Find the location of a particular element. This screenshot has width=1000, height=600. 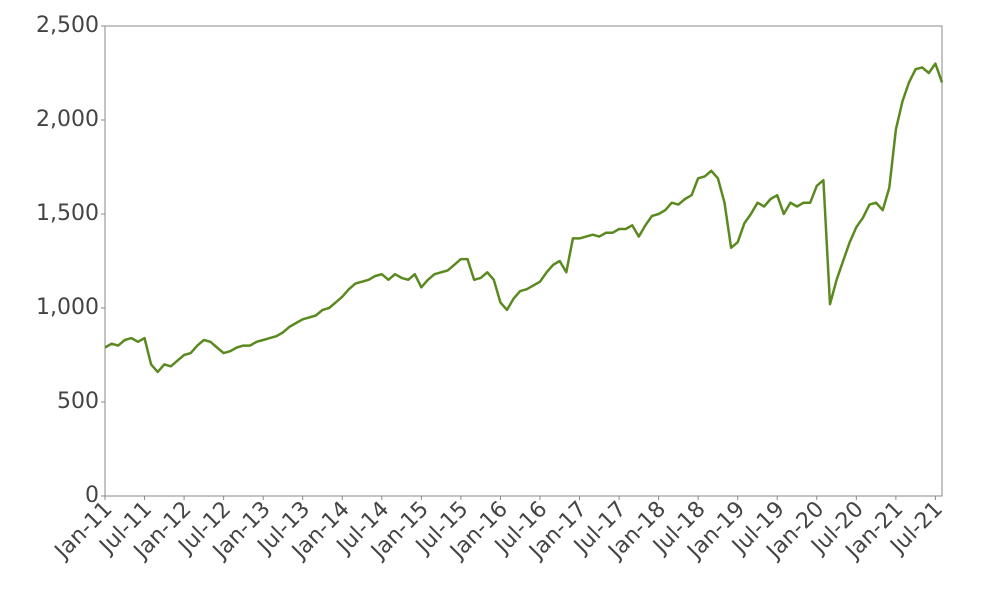

y-tick-label: 0 is located at coordinates (92, 495).